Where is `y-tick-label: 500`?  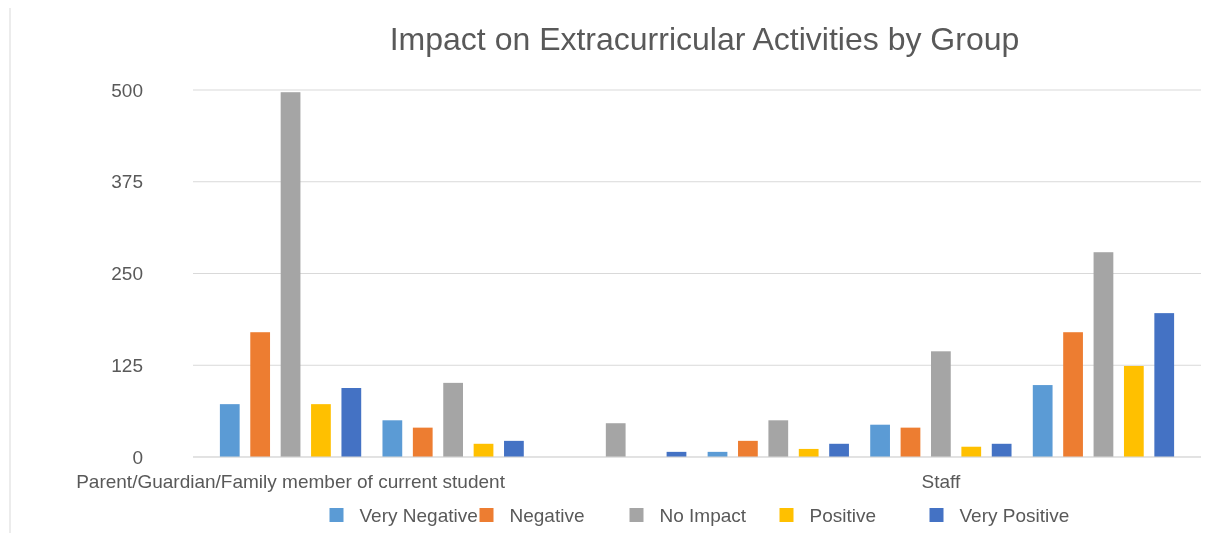
y-tick-label: 500 is located at coordinates (127, 90).